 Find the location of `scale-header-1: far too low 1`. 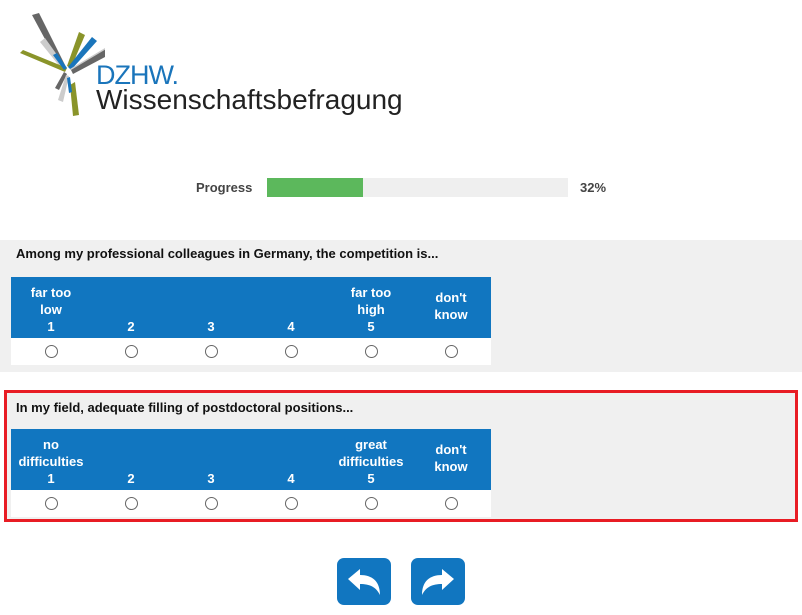

scale-header-1: far too low 1 is located at coordinates (51, 307).